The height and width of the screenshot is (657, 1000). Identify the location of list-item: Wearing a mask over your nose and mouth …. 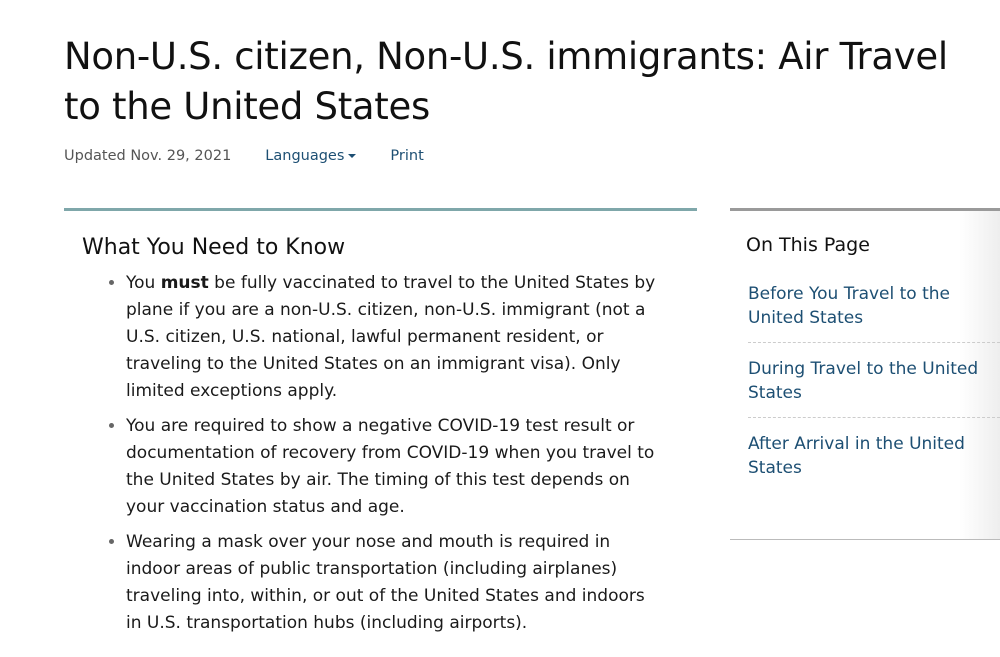
(391, 583).